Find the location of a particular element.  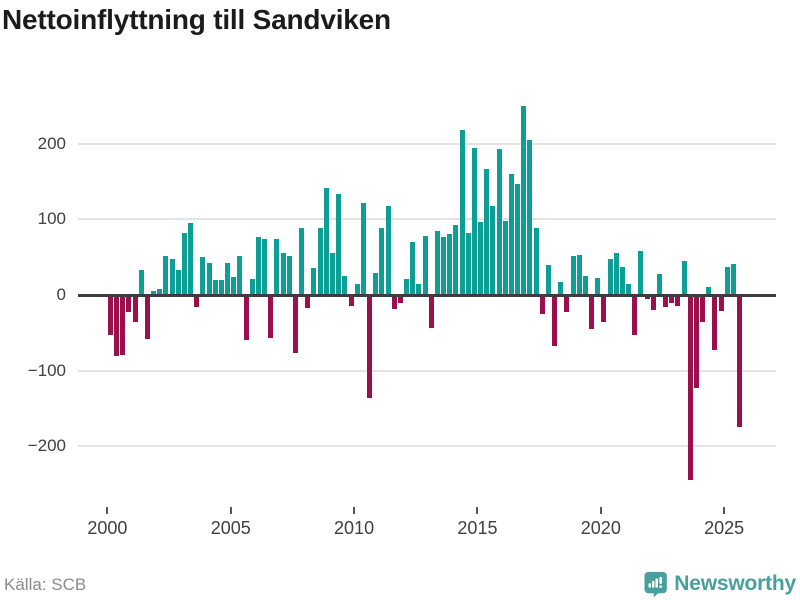

bar-2008q3 is located at coordinates (320, 261).